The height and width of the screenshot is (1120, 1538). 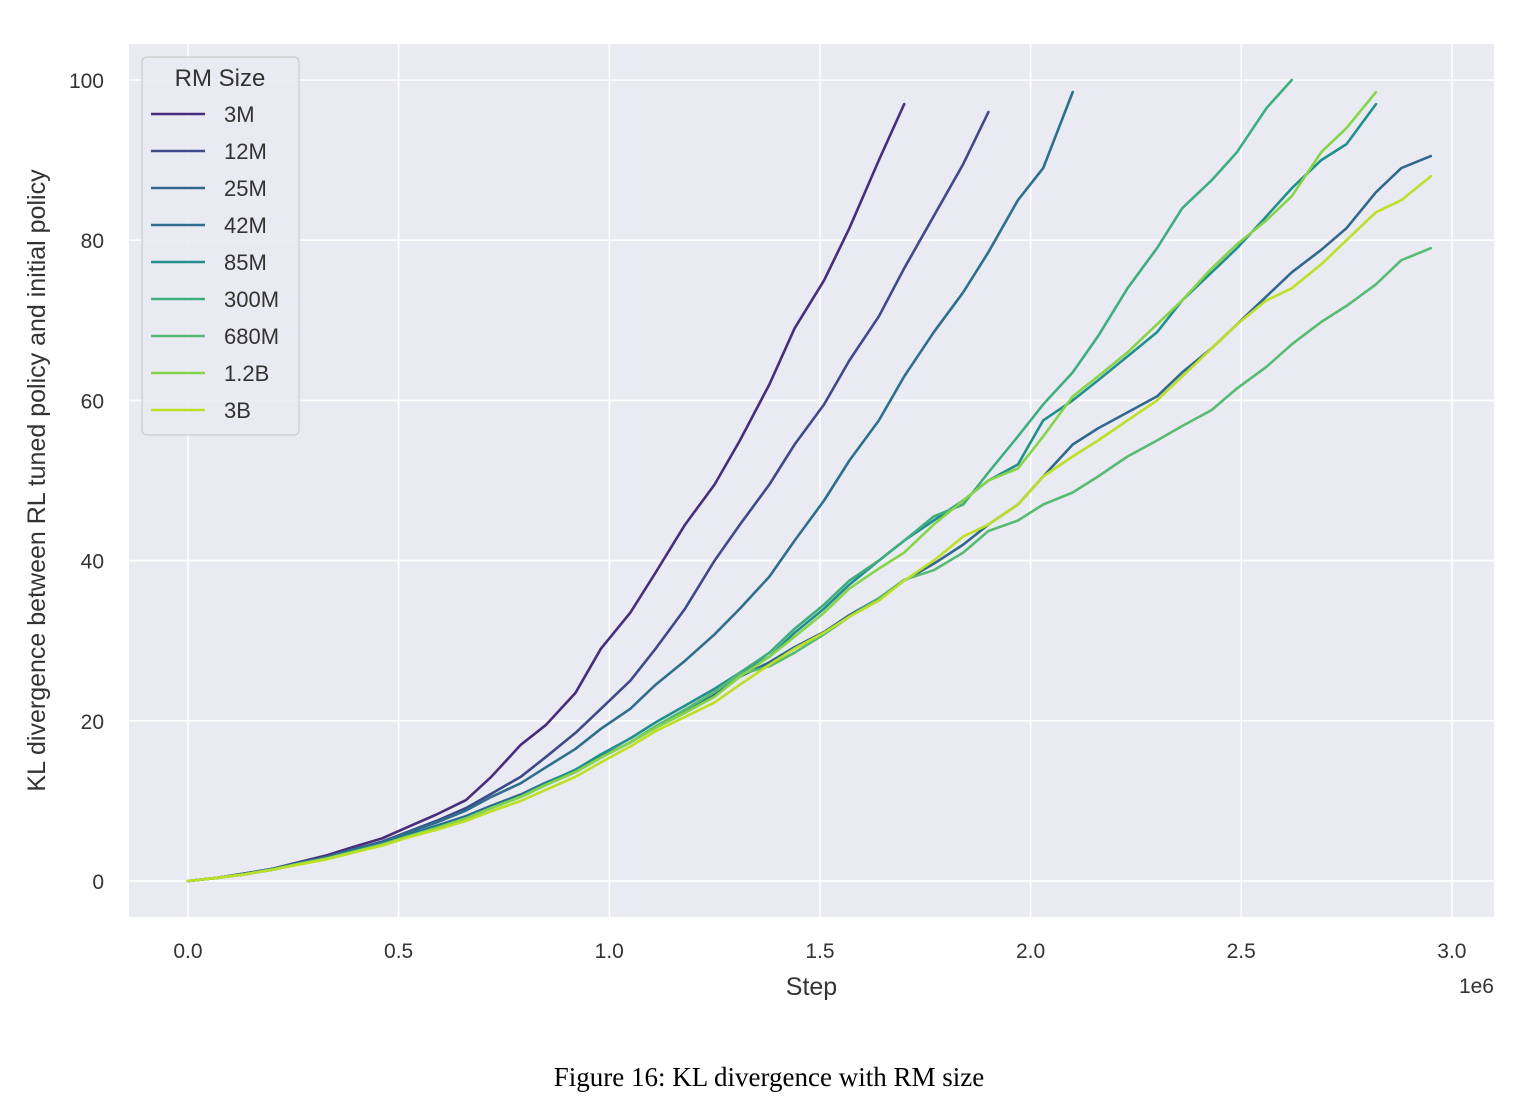 I want to click on x-tick-label: 2.5, so click(x=1241, y=951).